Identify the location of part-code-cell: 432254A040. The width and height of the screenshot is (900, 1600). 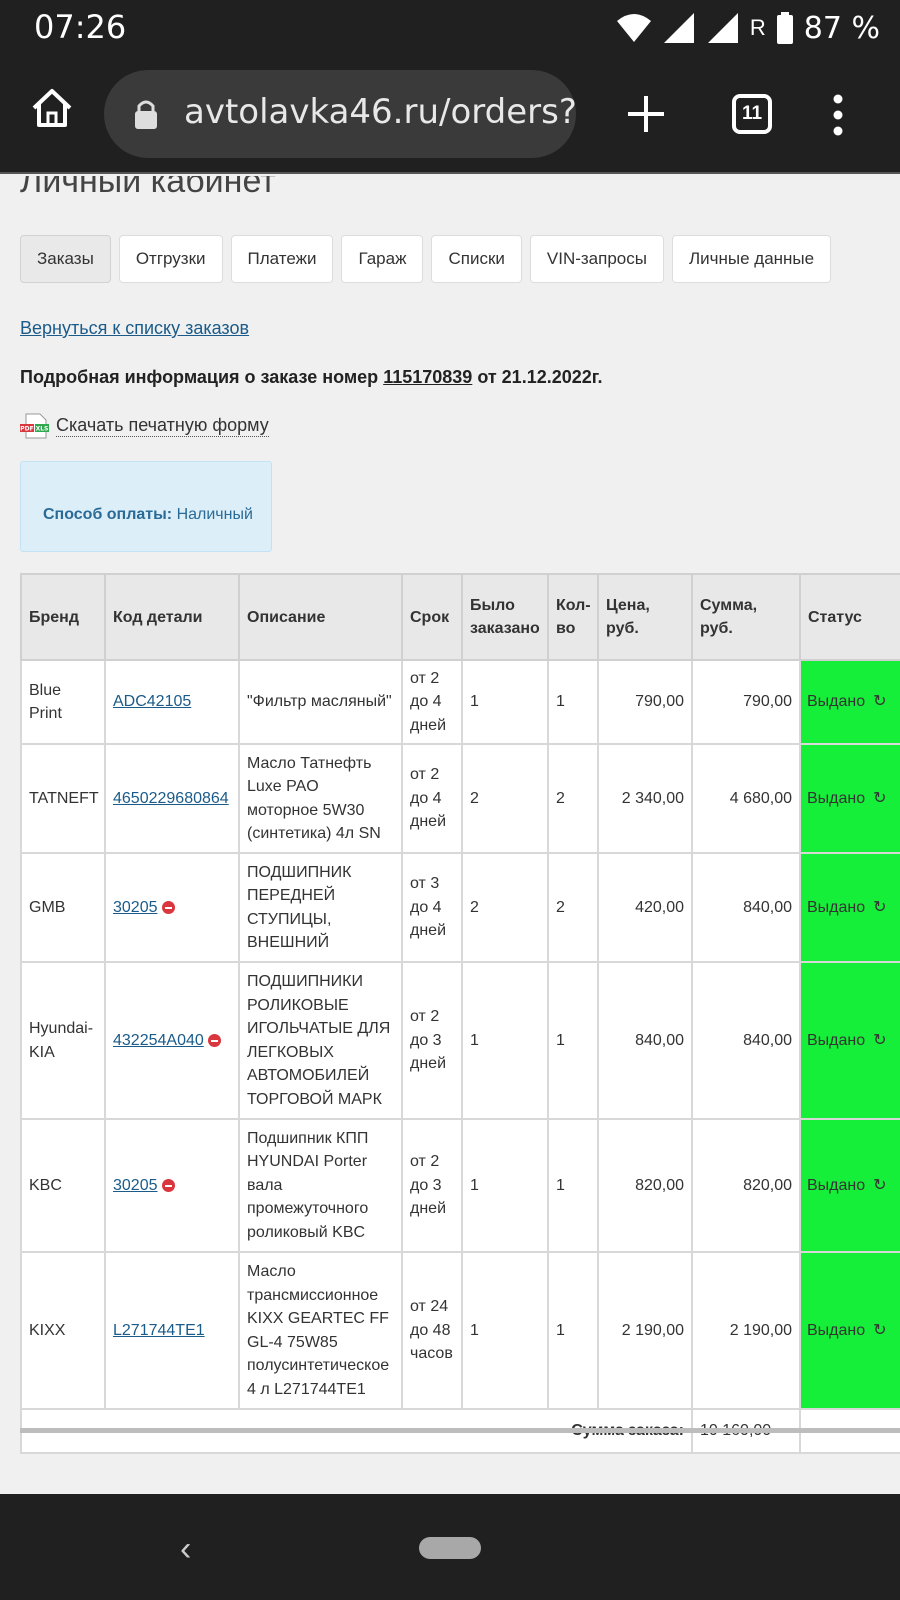
(172, 1040).